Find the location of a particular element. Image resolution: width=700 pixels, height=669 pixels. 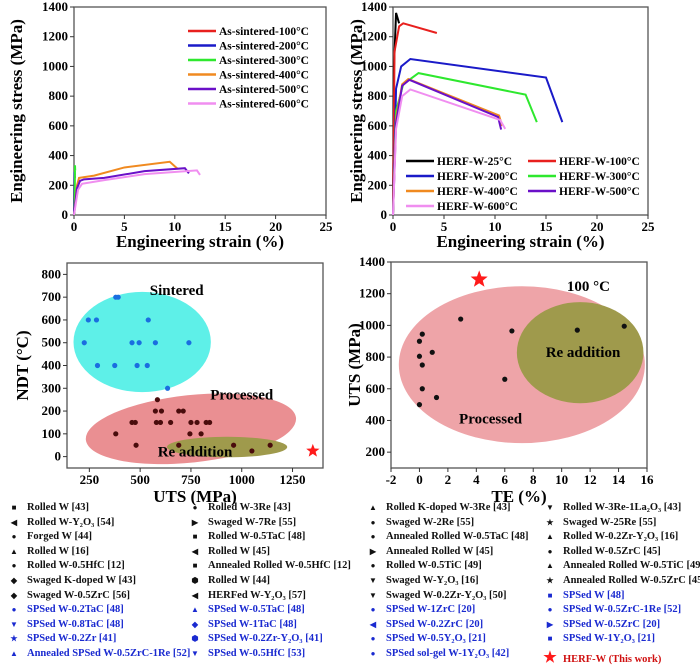

legend-label: As-sintered-300°C is located at coordinates (264, 61).